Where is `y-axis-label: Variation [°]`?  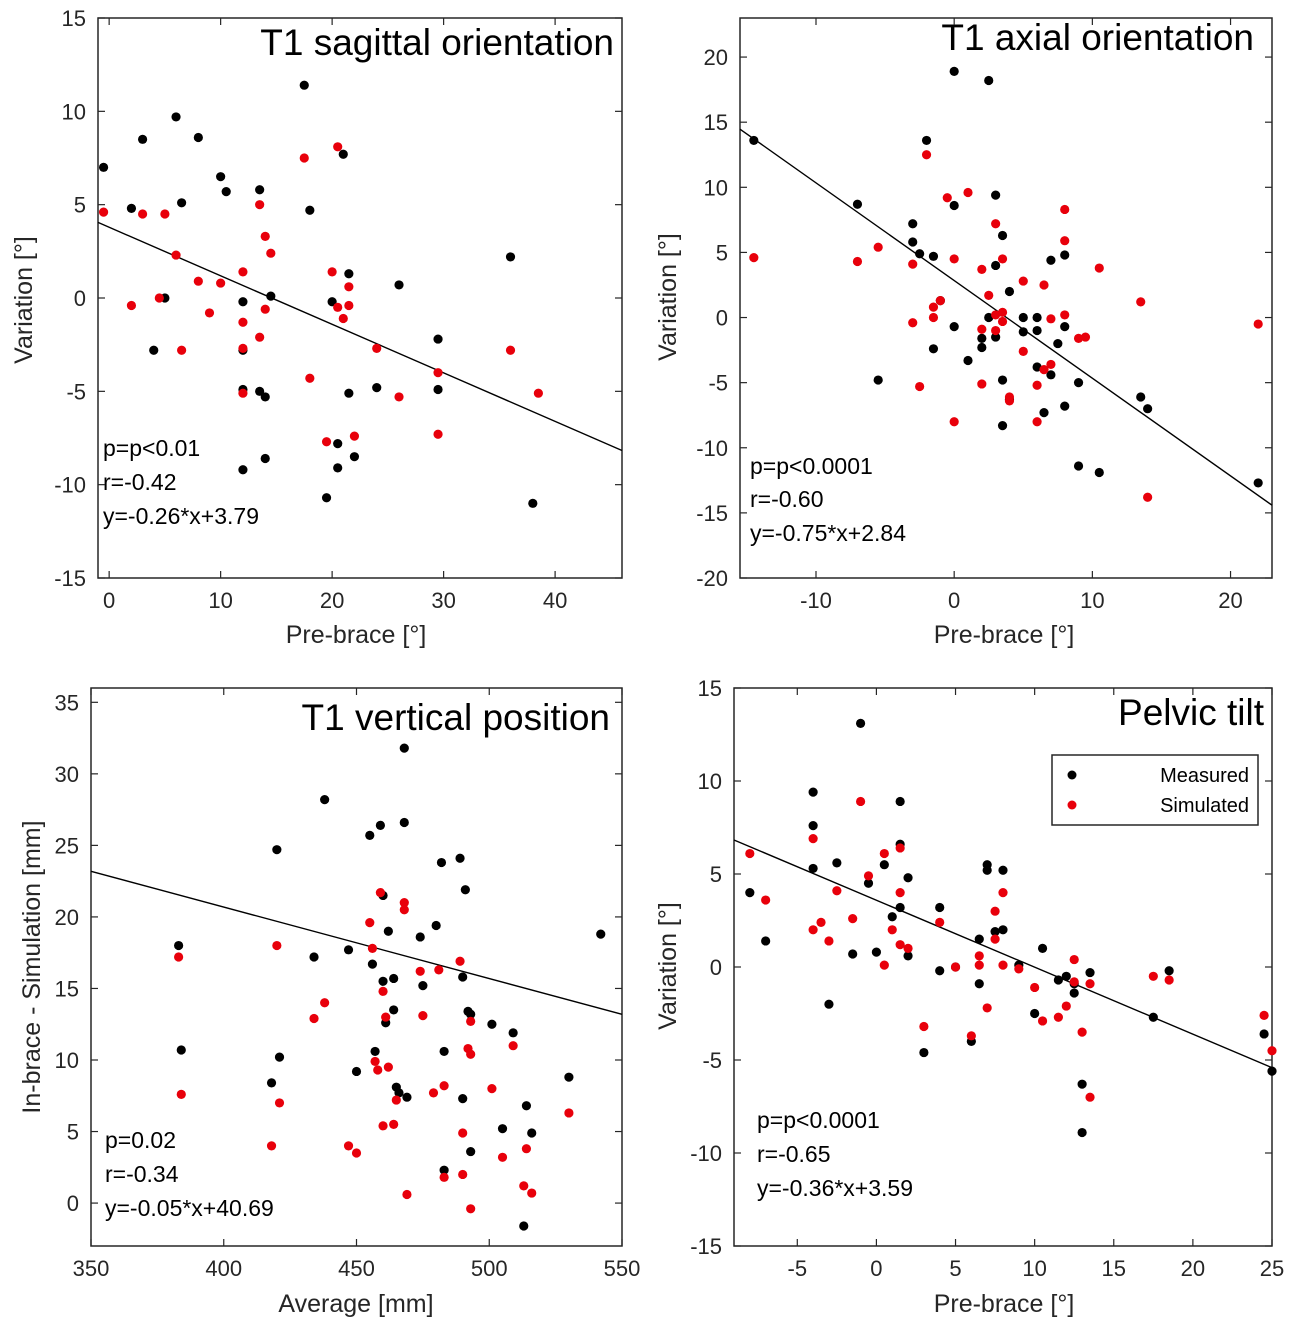 y-axis-label: Variation [°] is located at coordinates (668, 297).